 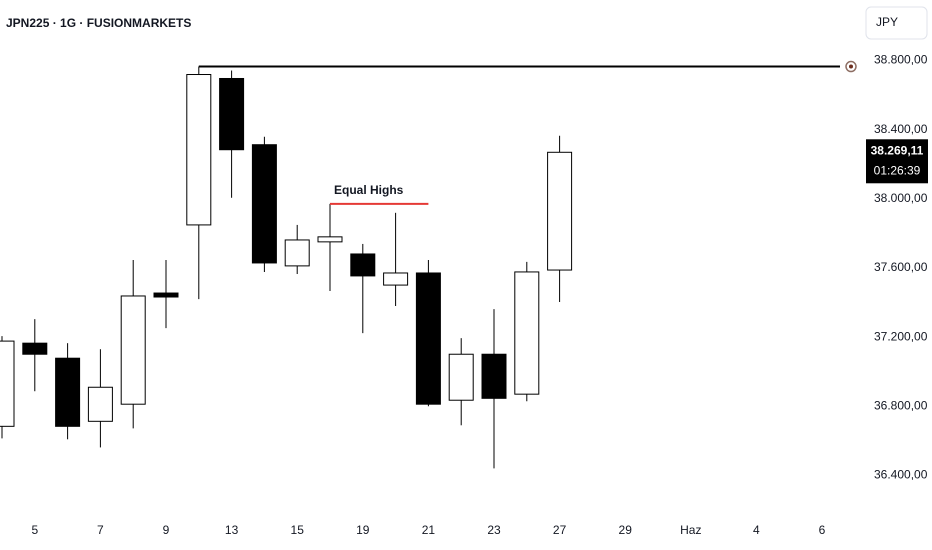 I want to click on x-tick-label: 7, so click(x=100, y=530).